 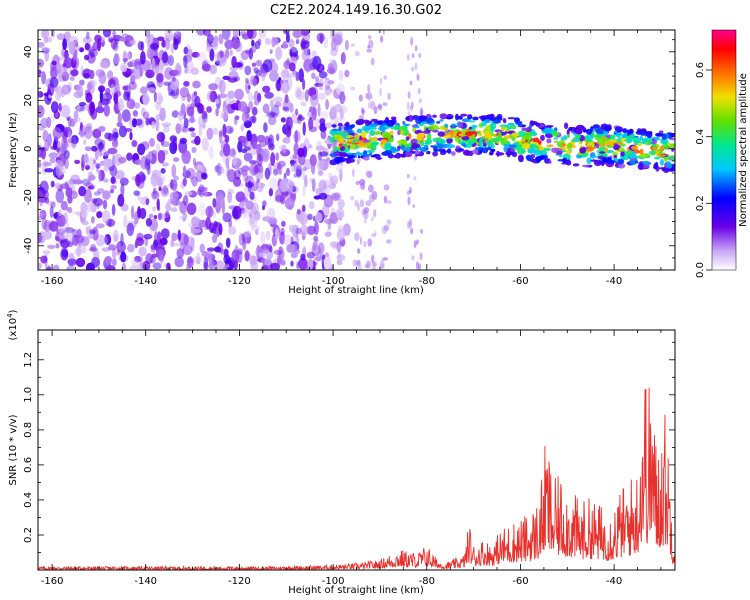 I want to click on y-tick-label: 0.2, so click(x=28, y=535).